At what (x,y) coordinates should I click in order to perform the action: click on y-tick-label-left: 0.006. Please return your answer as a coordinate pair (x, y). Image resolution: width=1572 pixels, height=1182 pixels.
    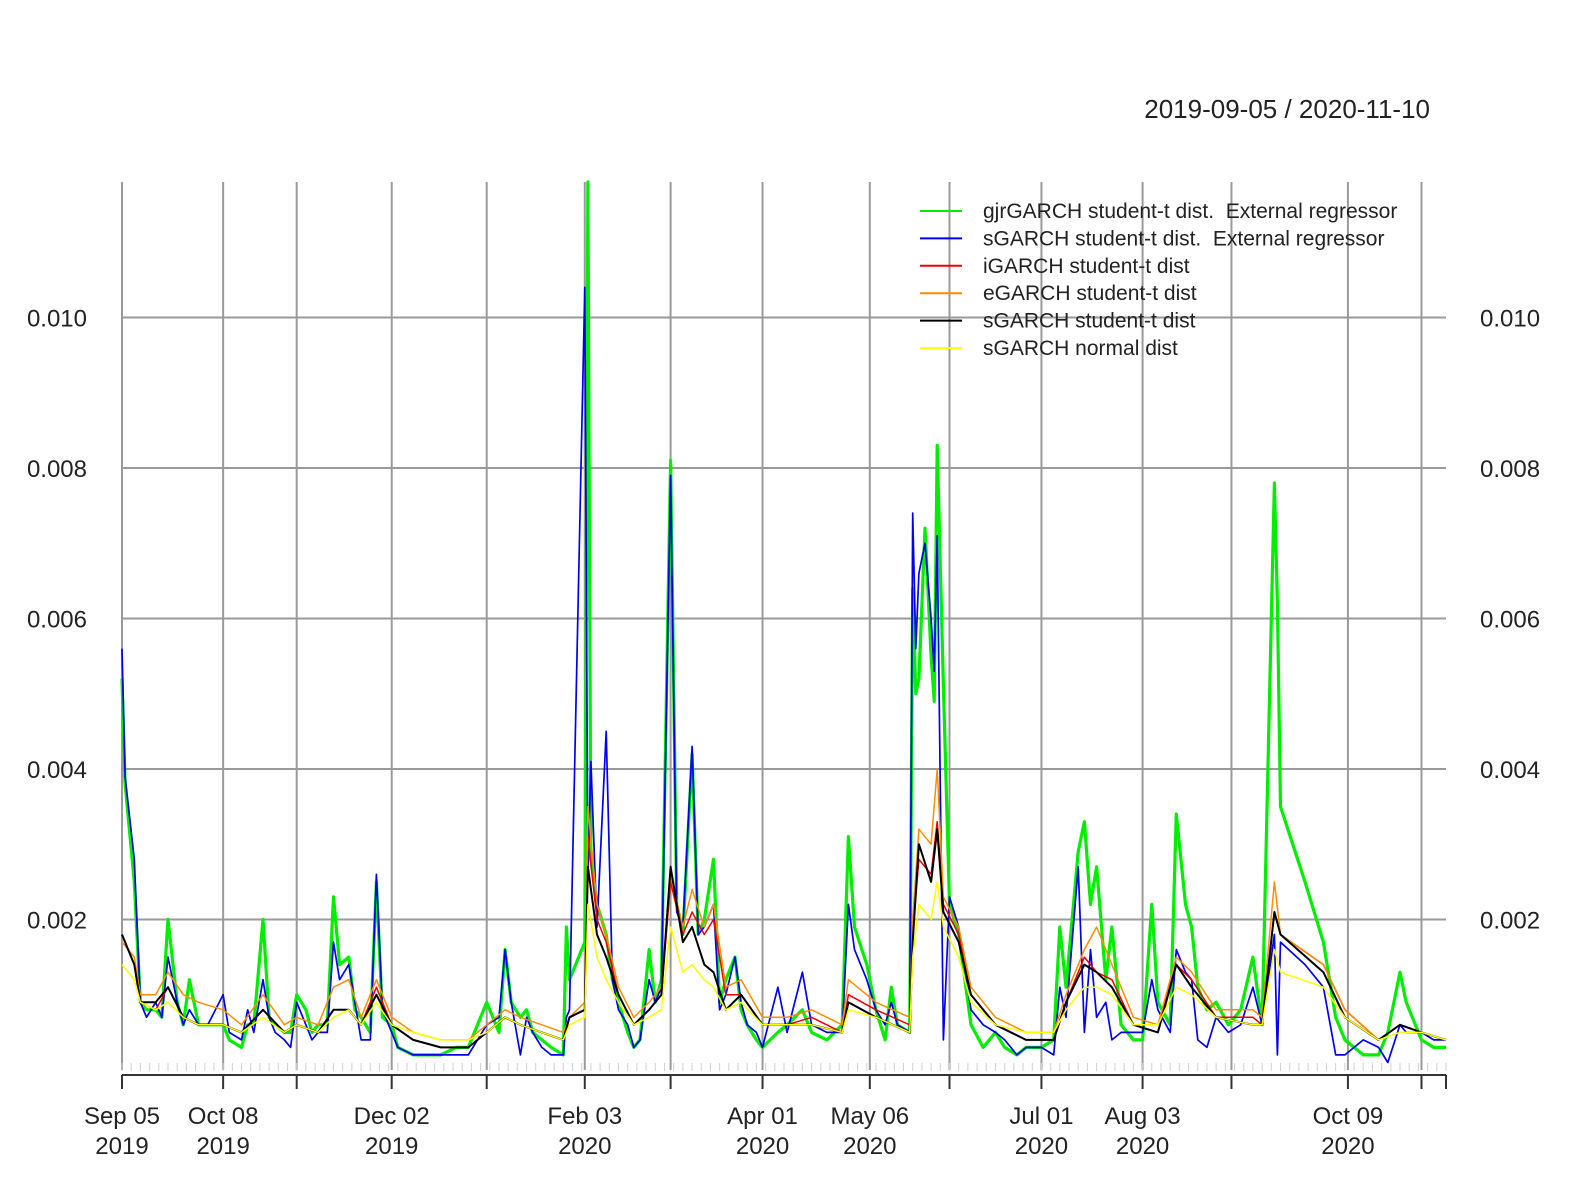
    Looking at the image, I should click on (57, 619).